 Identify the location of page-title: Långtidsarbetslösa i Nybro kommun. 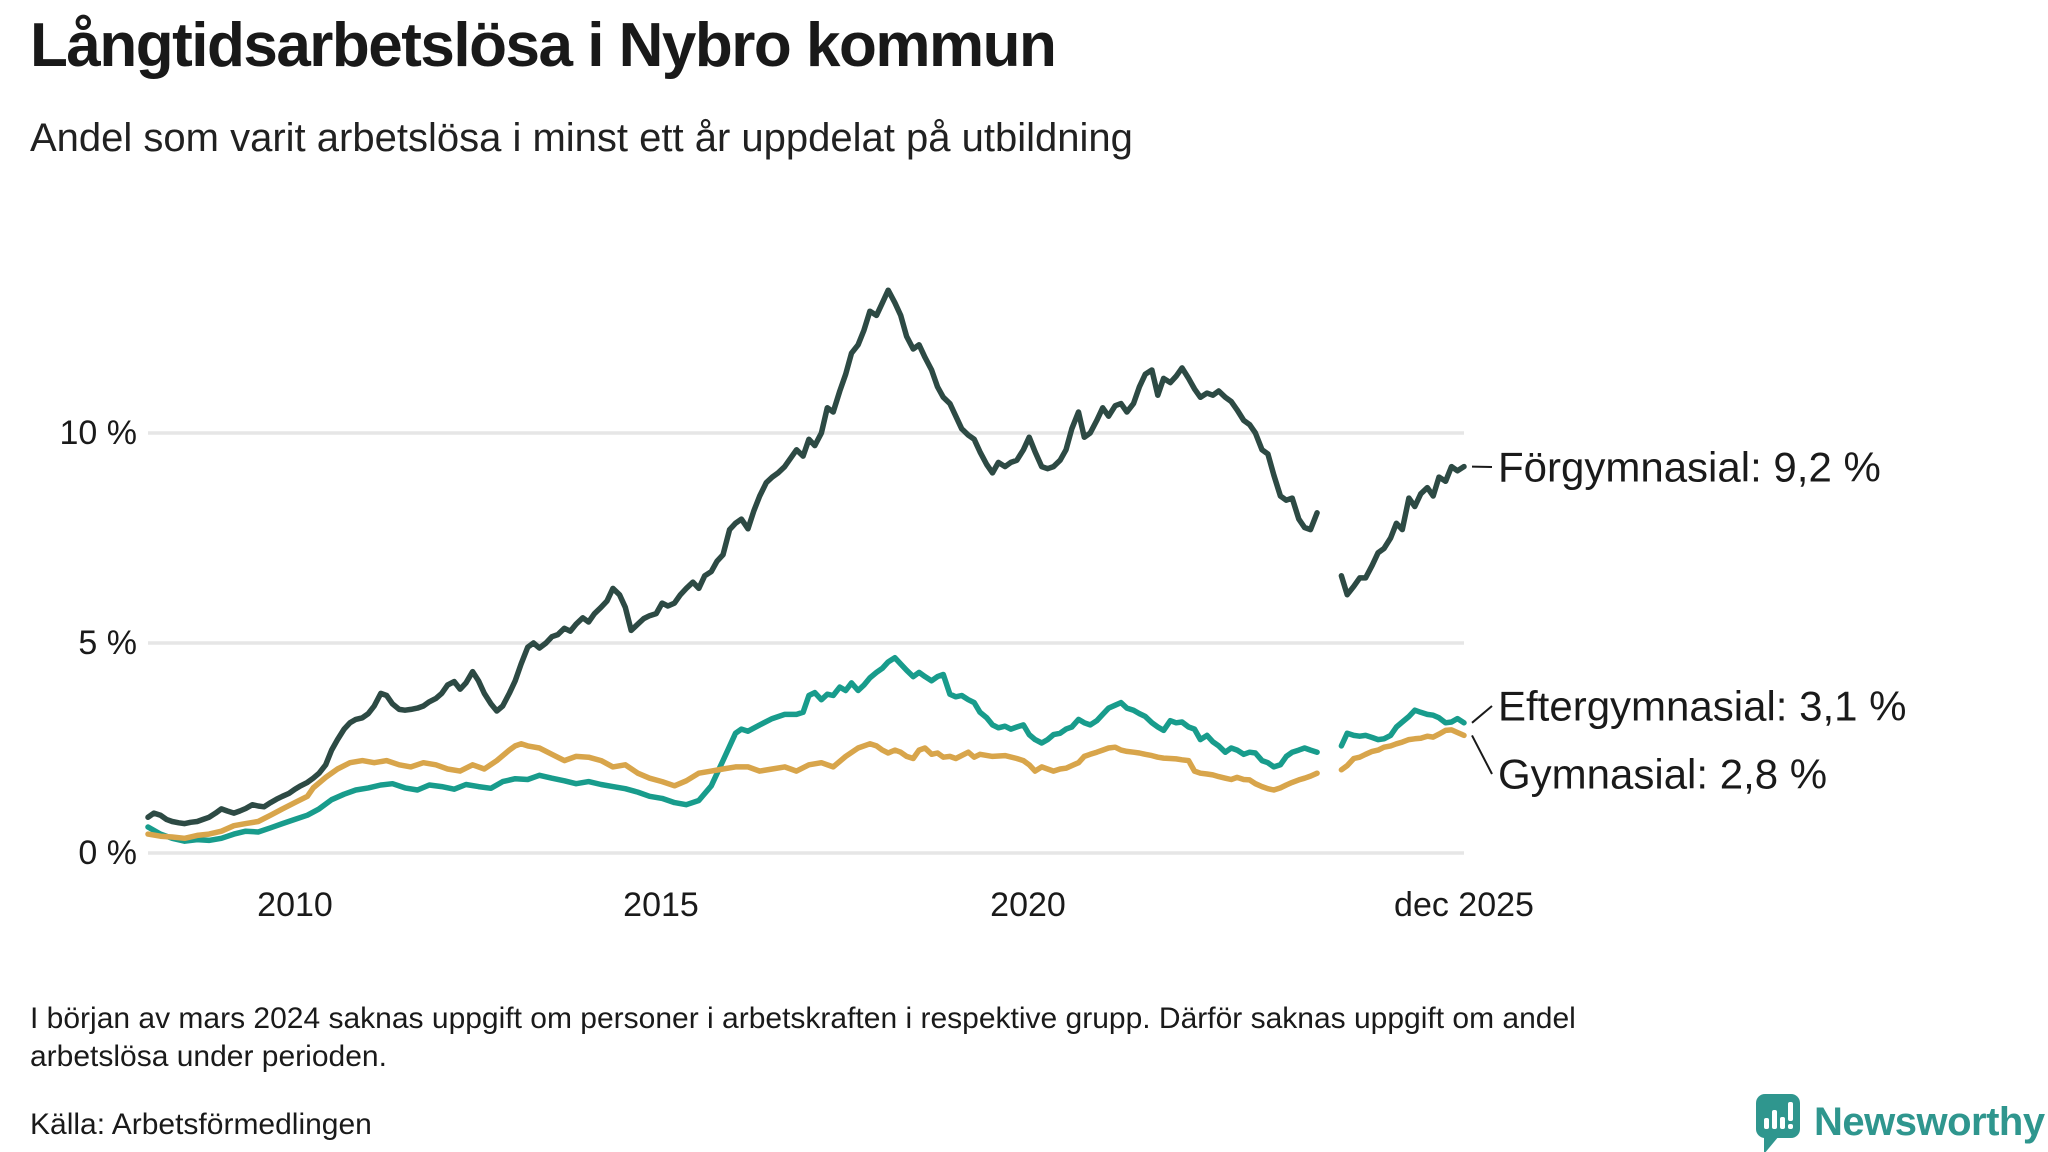
(543, 45).